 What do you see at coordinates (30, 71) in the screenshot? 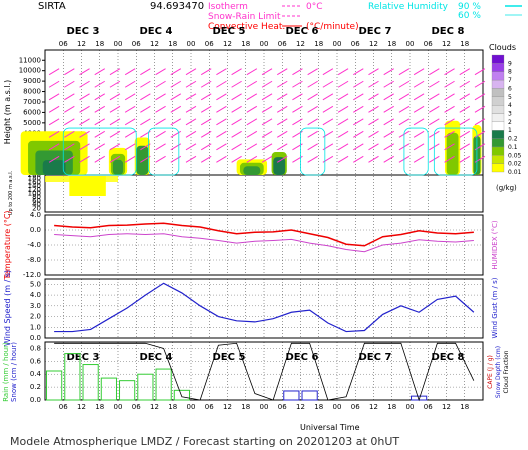
I see `y-tick-label: 10000` at bounding box center [30, 71].